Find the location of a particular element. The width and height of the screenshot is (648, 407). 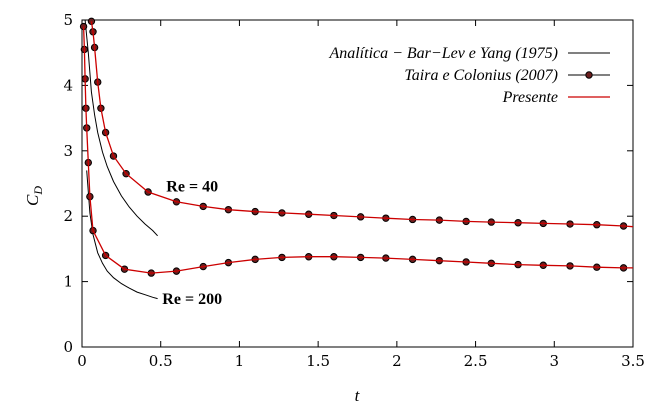

x-tick-label: 1 is located at coordinates (240, 361).